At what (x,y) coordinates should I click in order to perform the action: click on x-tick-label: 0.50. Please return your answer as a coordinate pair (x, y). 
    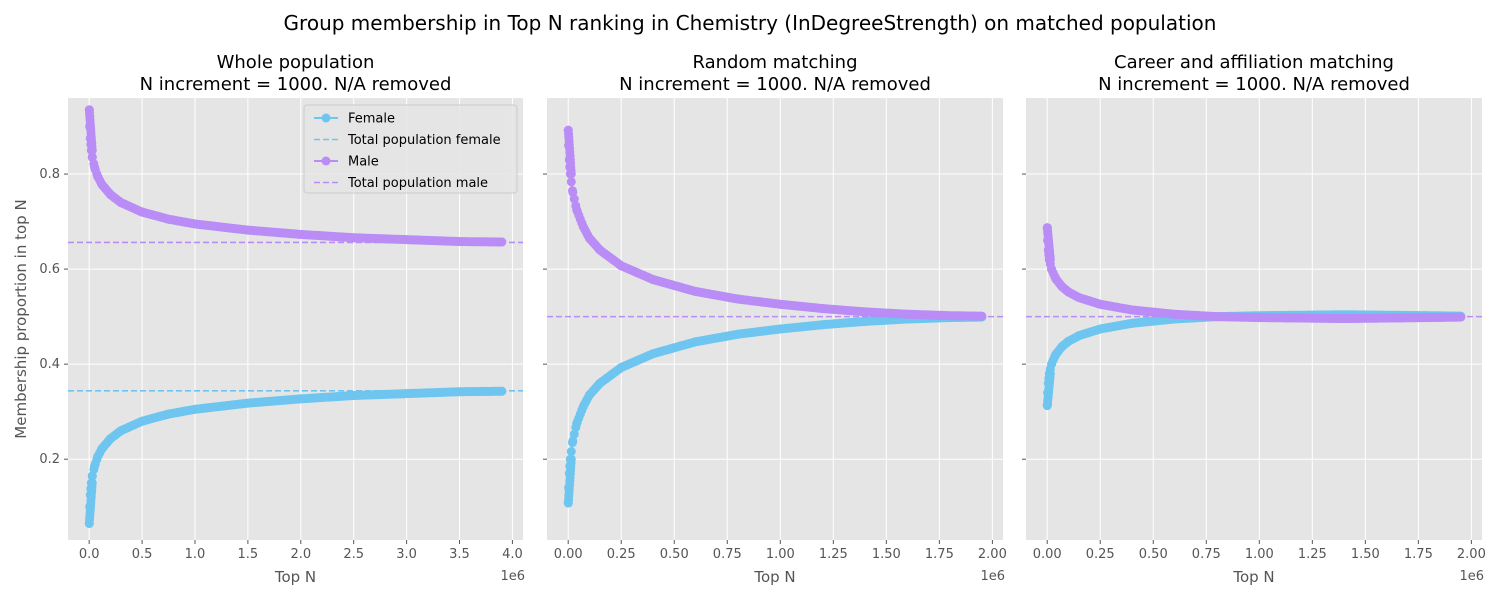
    Looking at the image, I should click on (1153, 554).